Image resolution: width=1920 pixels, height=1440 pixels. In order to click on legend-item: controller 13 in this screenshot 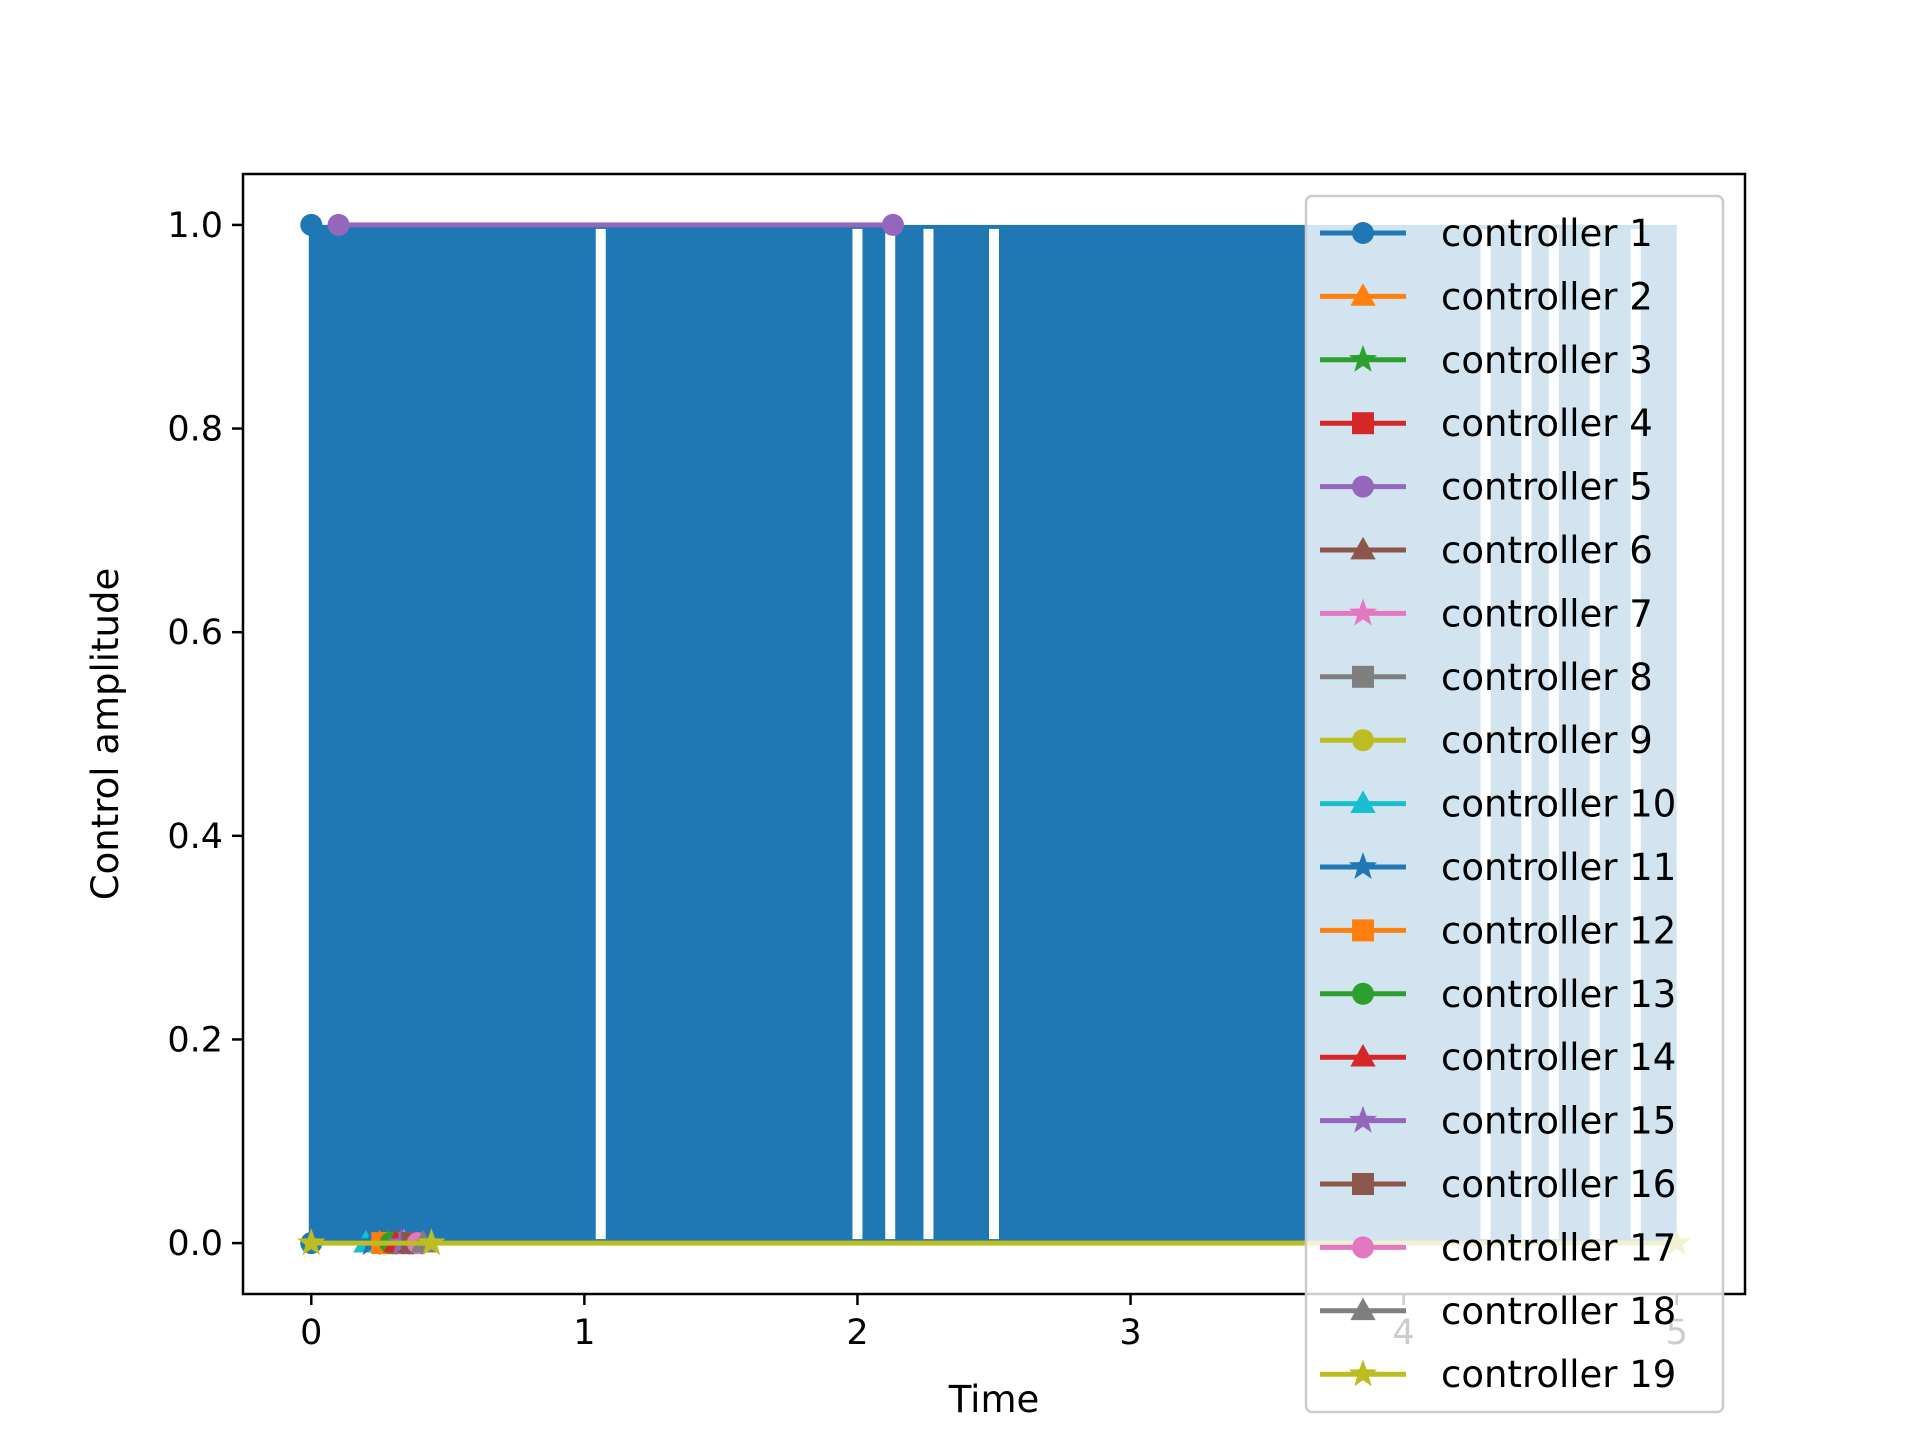, I will do `click(1498, 994)`.